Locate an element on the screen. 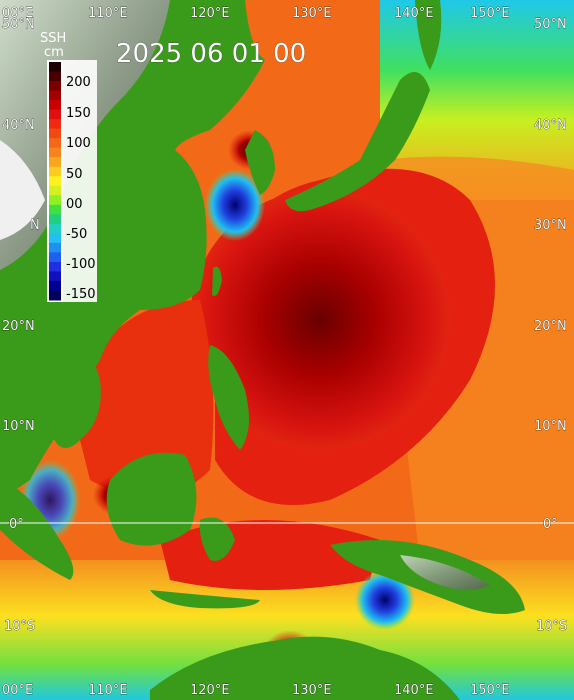  lon-label-bottom: 120°E is located at coordinates (210, 690).